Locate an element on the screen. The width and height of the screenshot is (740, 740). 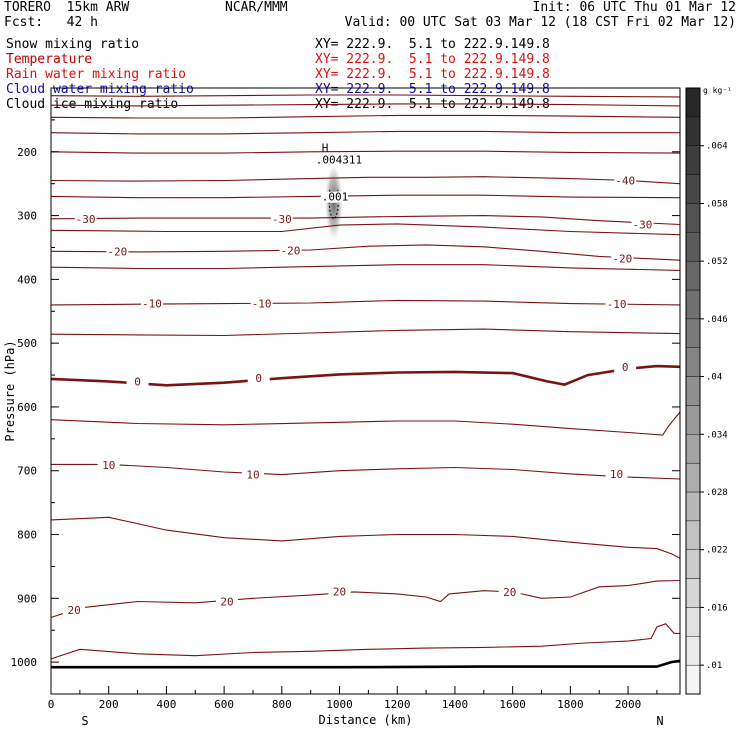
field-label: Cloud water mixing ratio is located at coordinates (100, 89).